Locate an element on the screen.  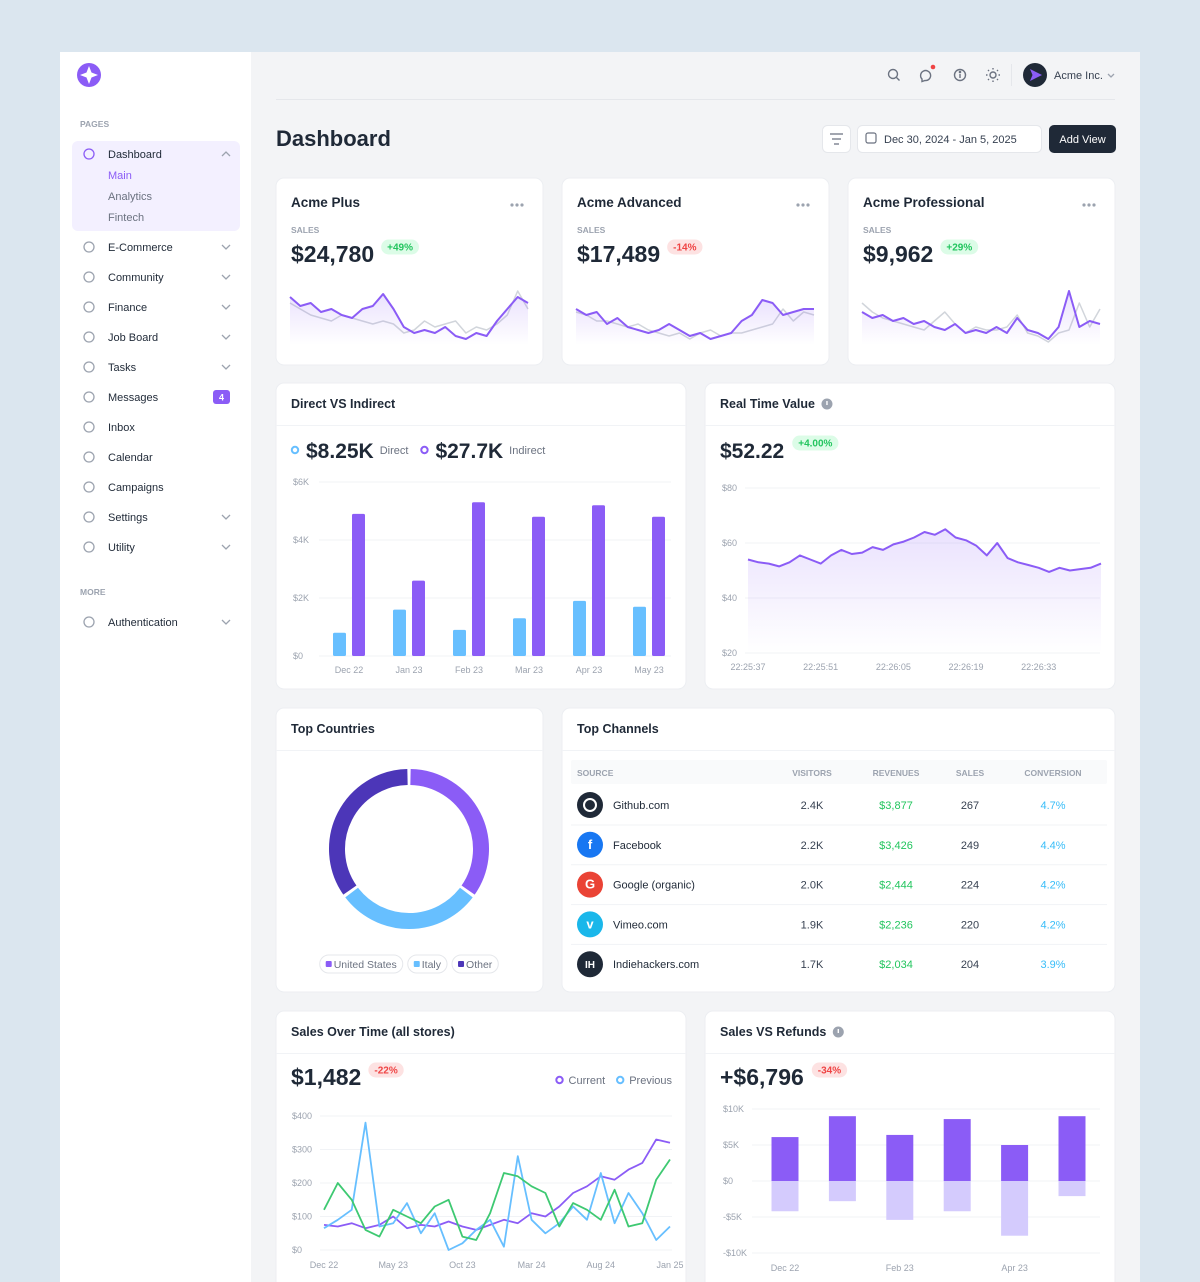
column-header: SOURCE is located at coordinates (595, 773).